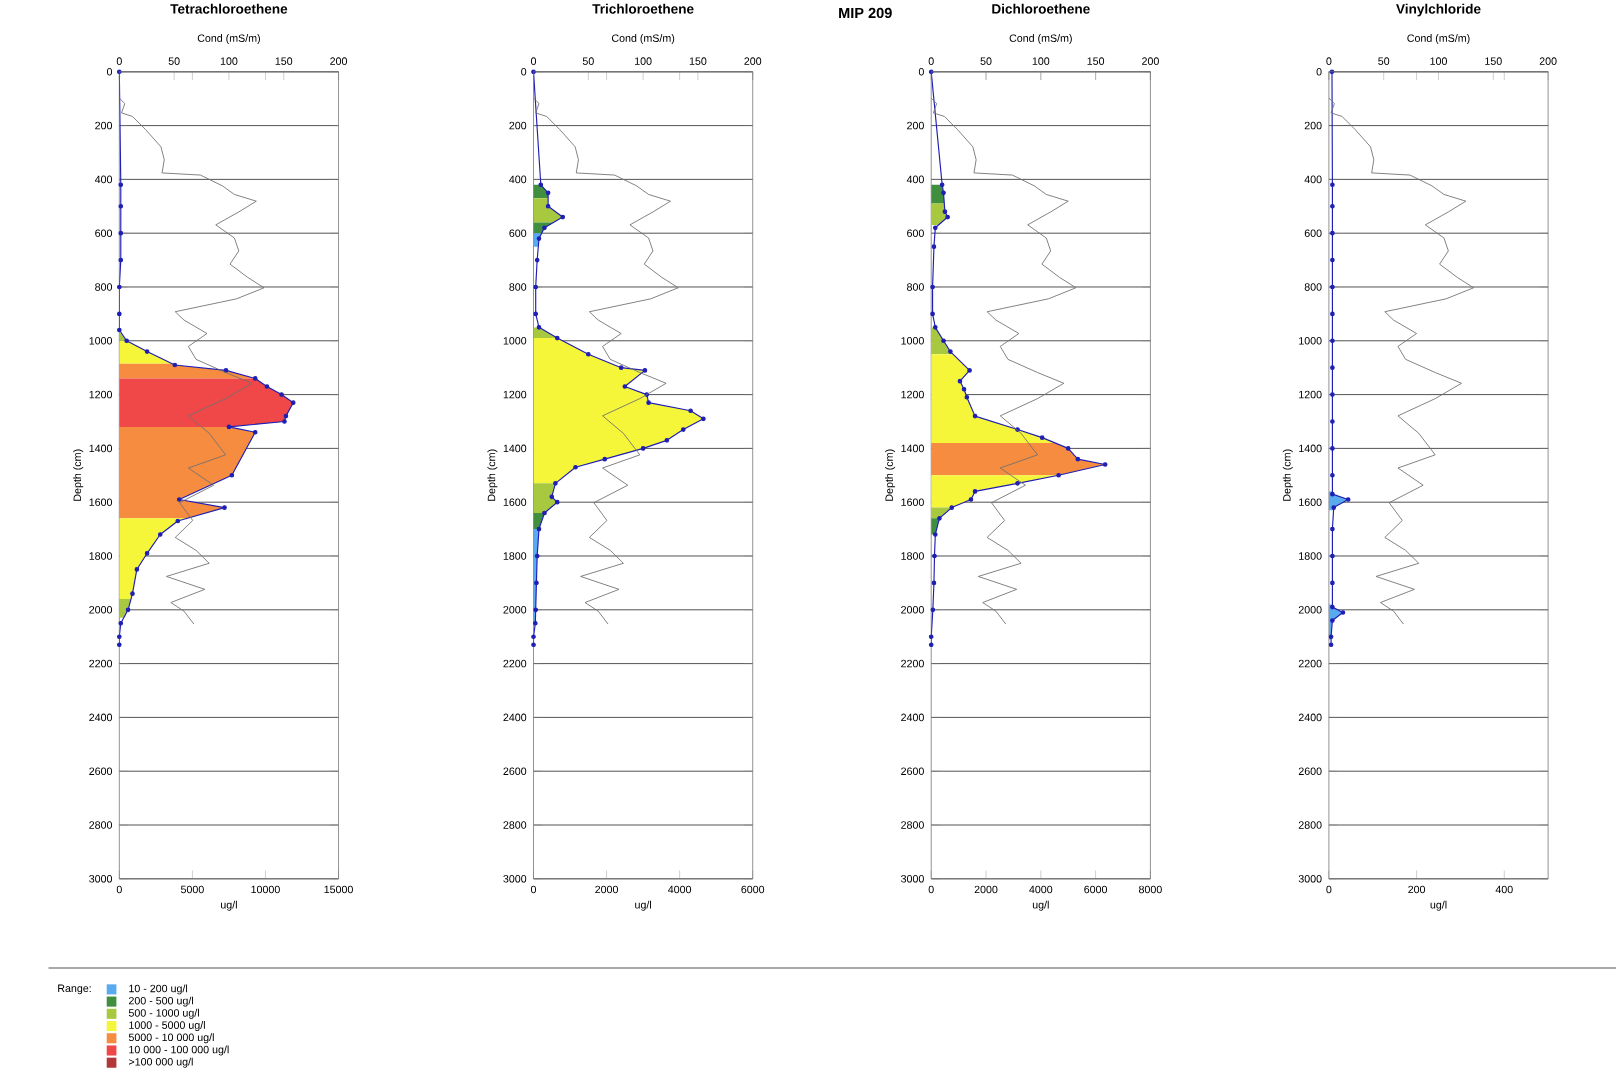  What do you see at coordinates (1417, 889) in the screenshot?
I see `x-tick-label: 200` at bounding box center [1417, 889].